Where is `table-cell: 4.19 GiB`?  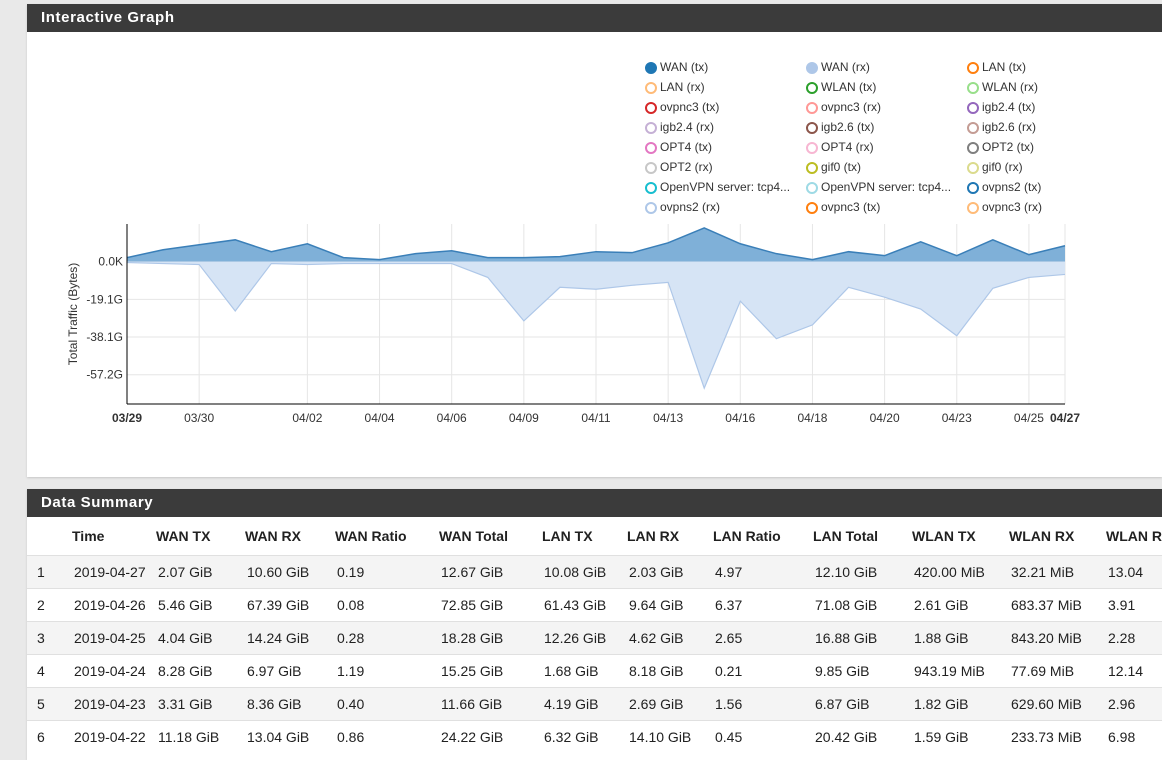 table-cell: 4.19 GiB is located at coordinates (584, 703).